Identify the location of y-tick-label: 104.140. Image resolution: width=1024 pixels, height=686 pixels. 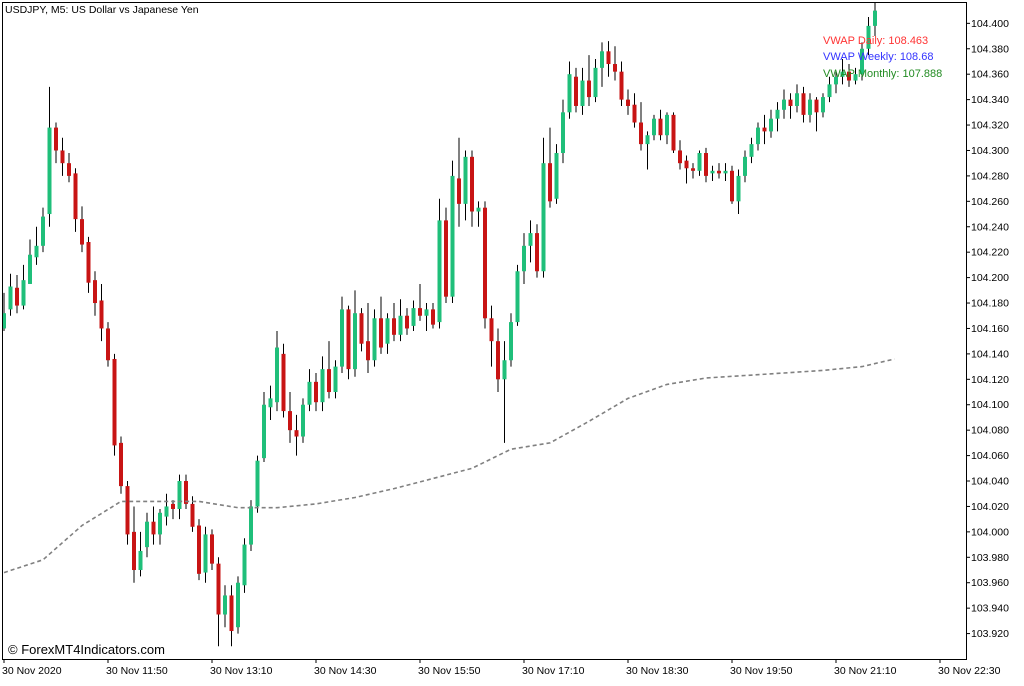
(990, 354).